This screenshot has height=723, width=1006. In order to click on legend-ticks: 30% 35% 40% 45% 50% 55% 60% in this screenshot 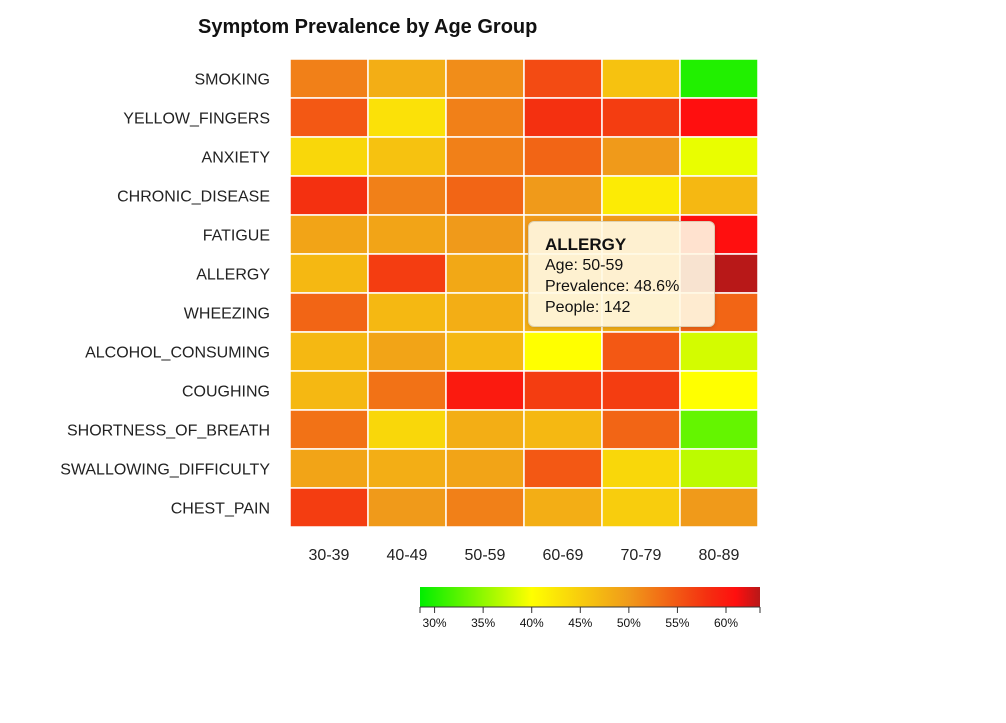, I will do `click(590, 618)`.